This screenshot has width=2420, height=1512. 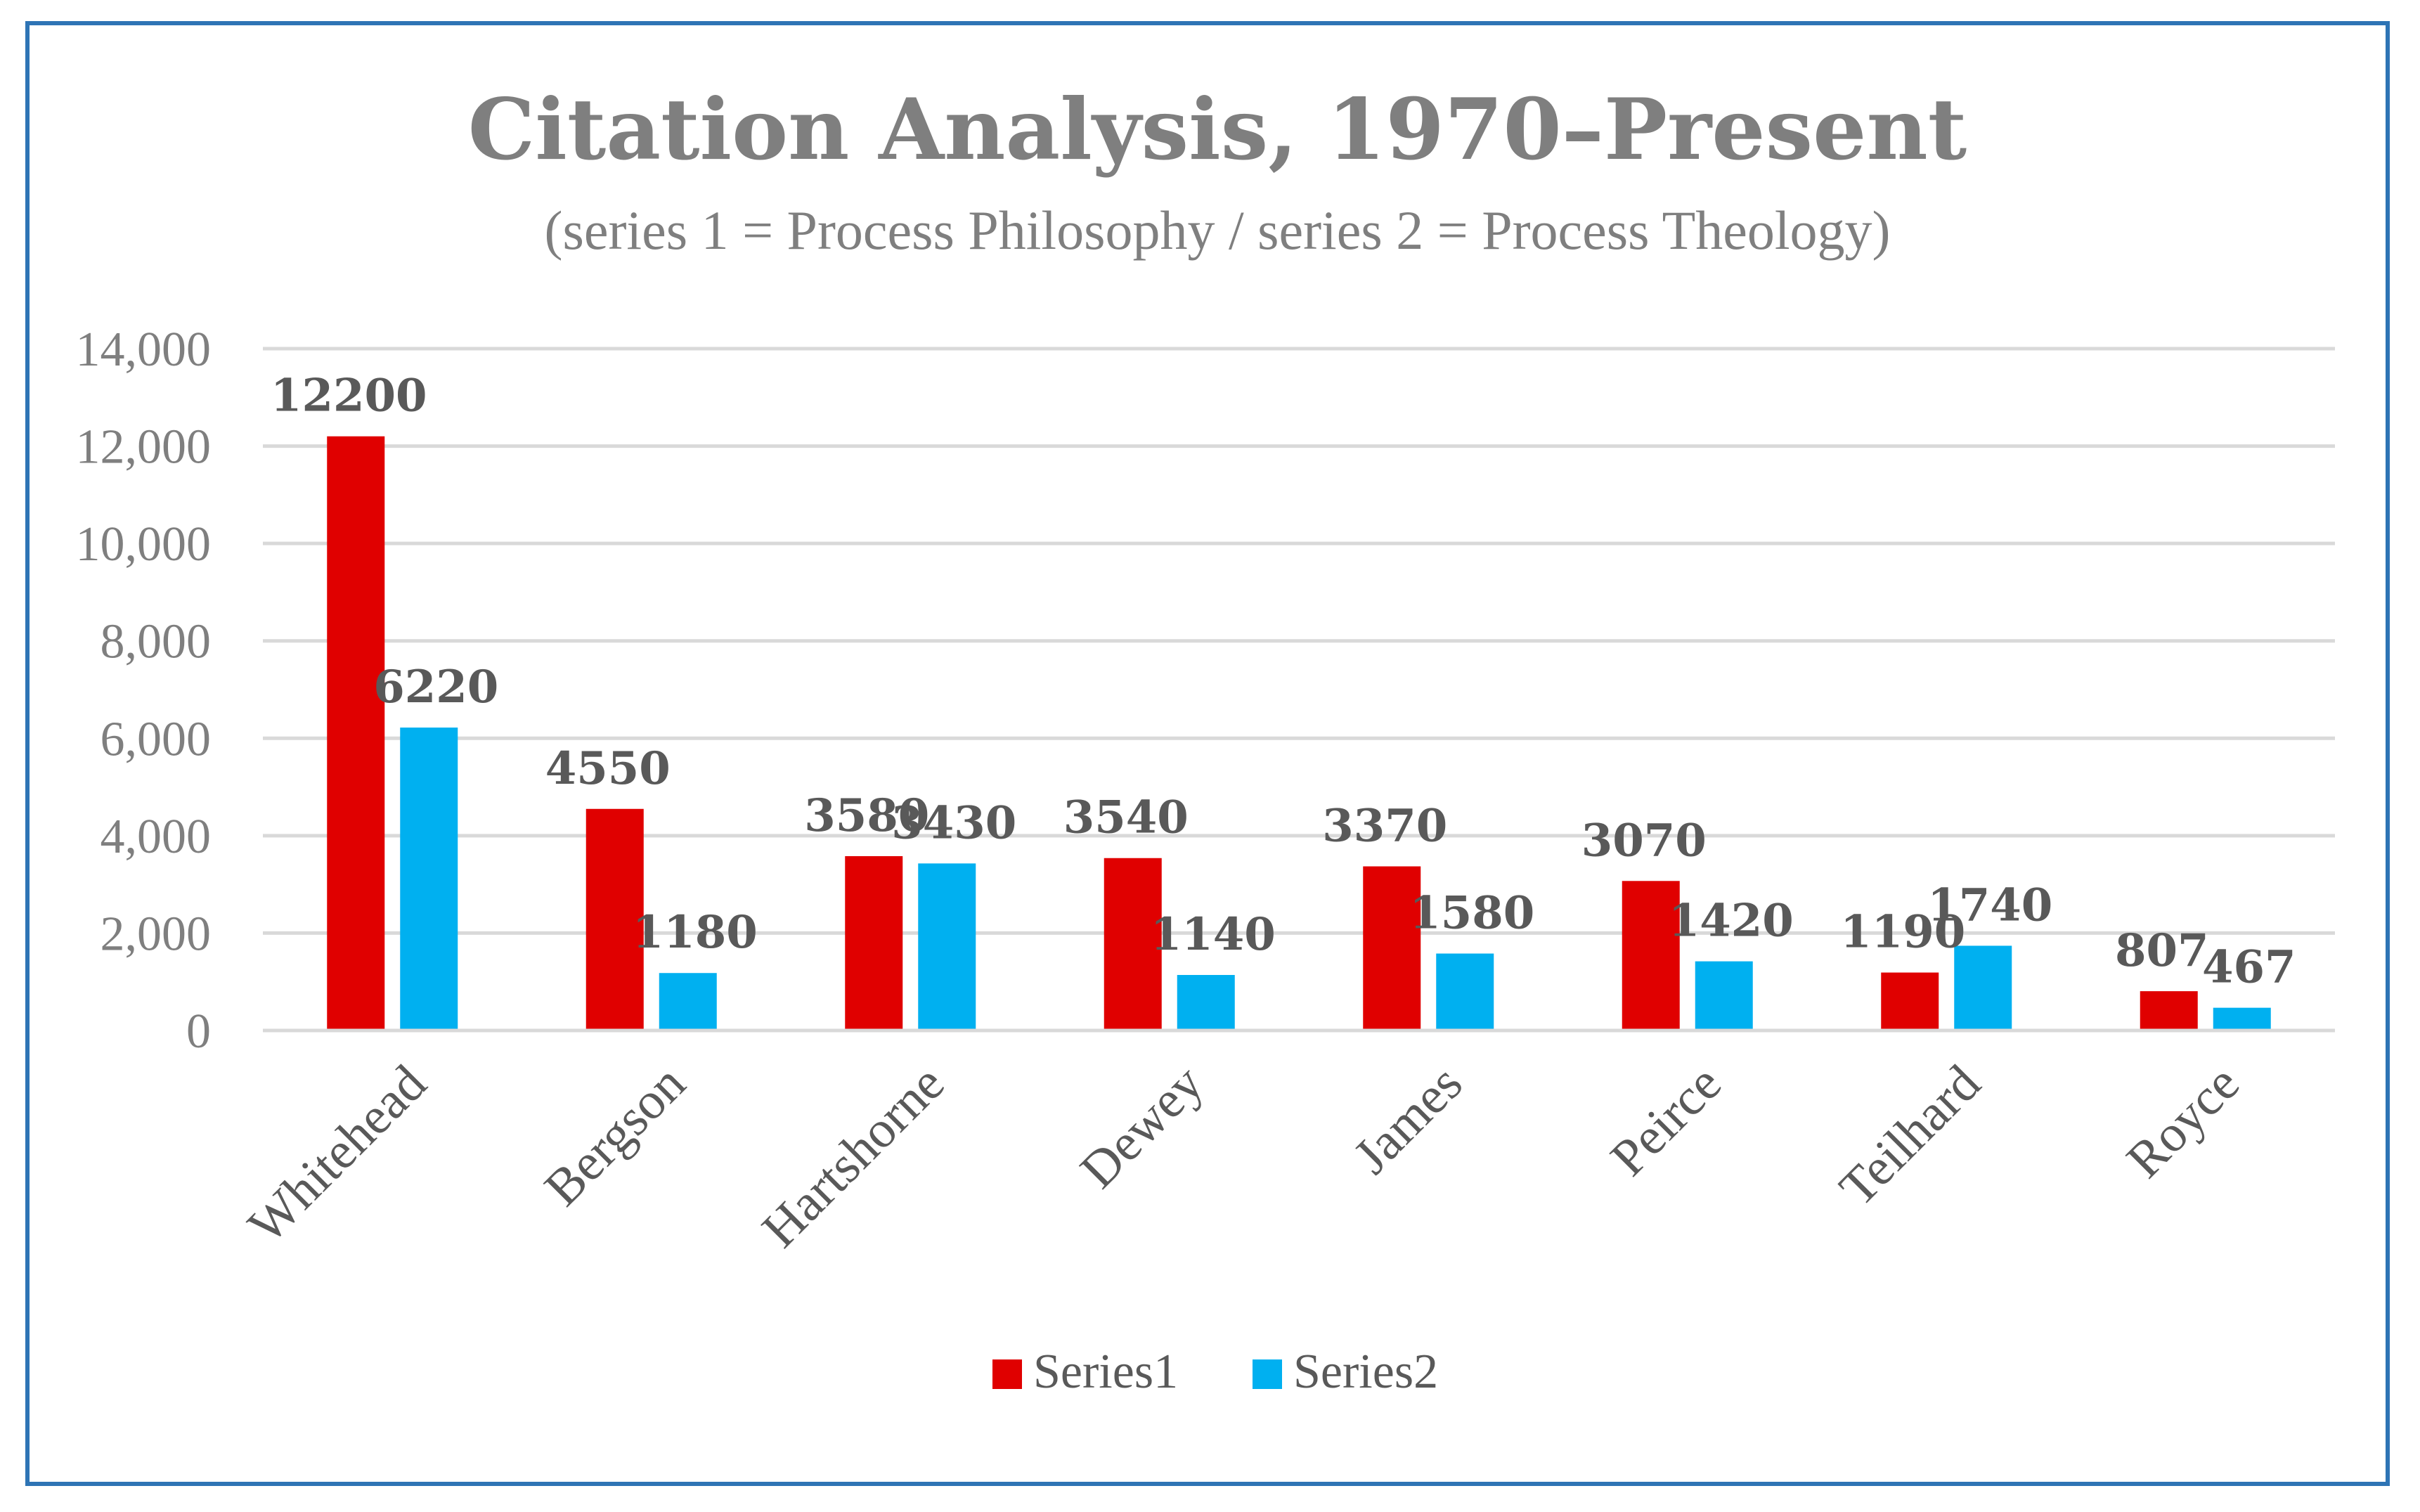 I want to click on bar-series1-bergson, so click(x=614, y=919).